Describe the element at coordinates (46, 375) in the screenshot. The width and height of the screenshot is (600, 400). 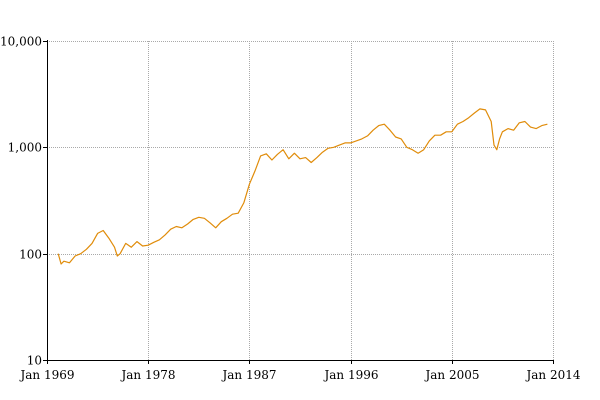
I see `x-tick-label: Jan 1969` at that location.